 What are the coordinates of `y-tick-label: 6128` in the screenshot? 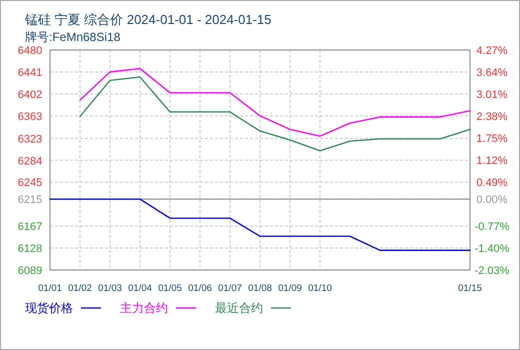 It's located at (30, 249).